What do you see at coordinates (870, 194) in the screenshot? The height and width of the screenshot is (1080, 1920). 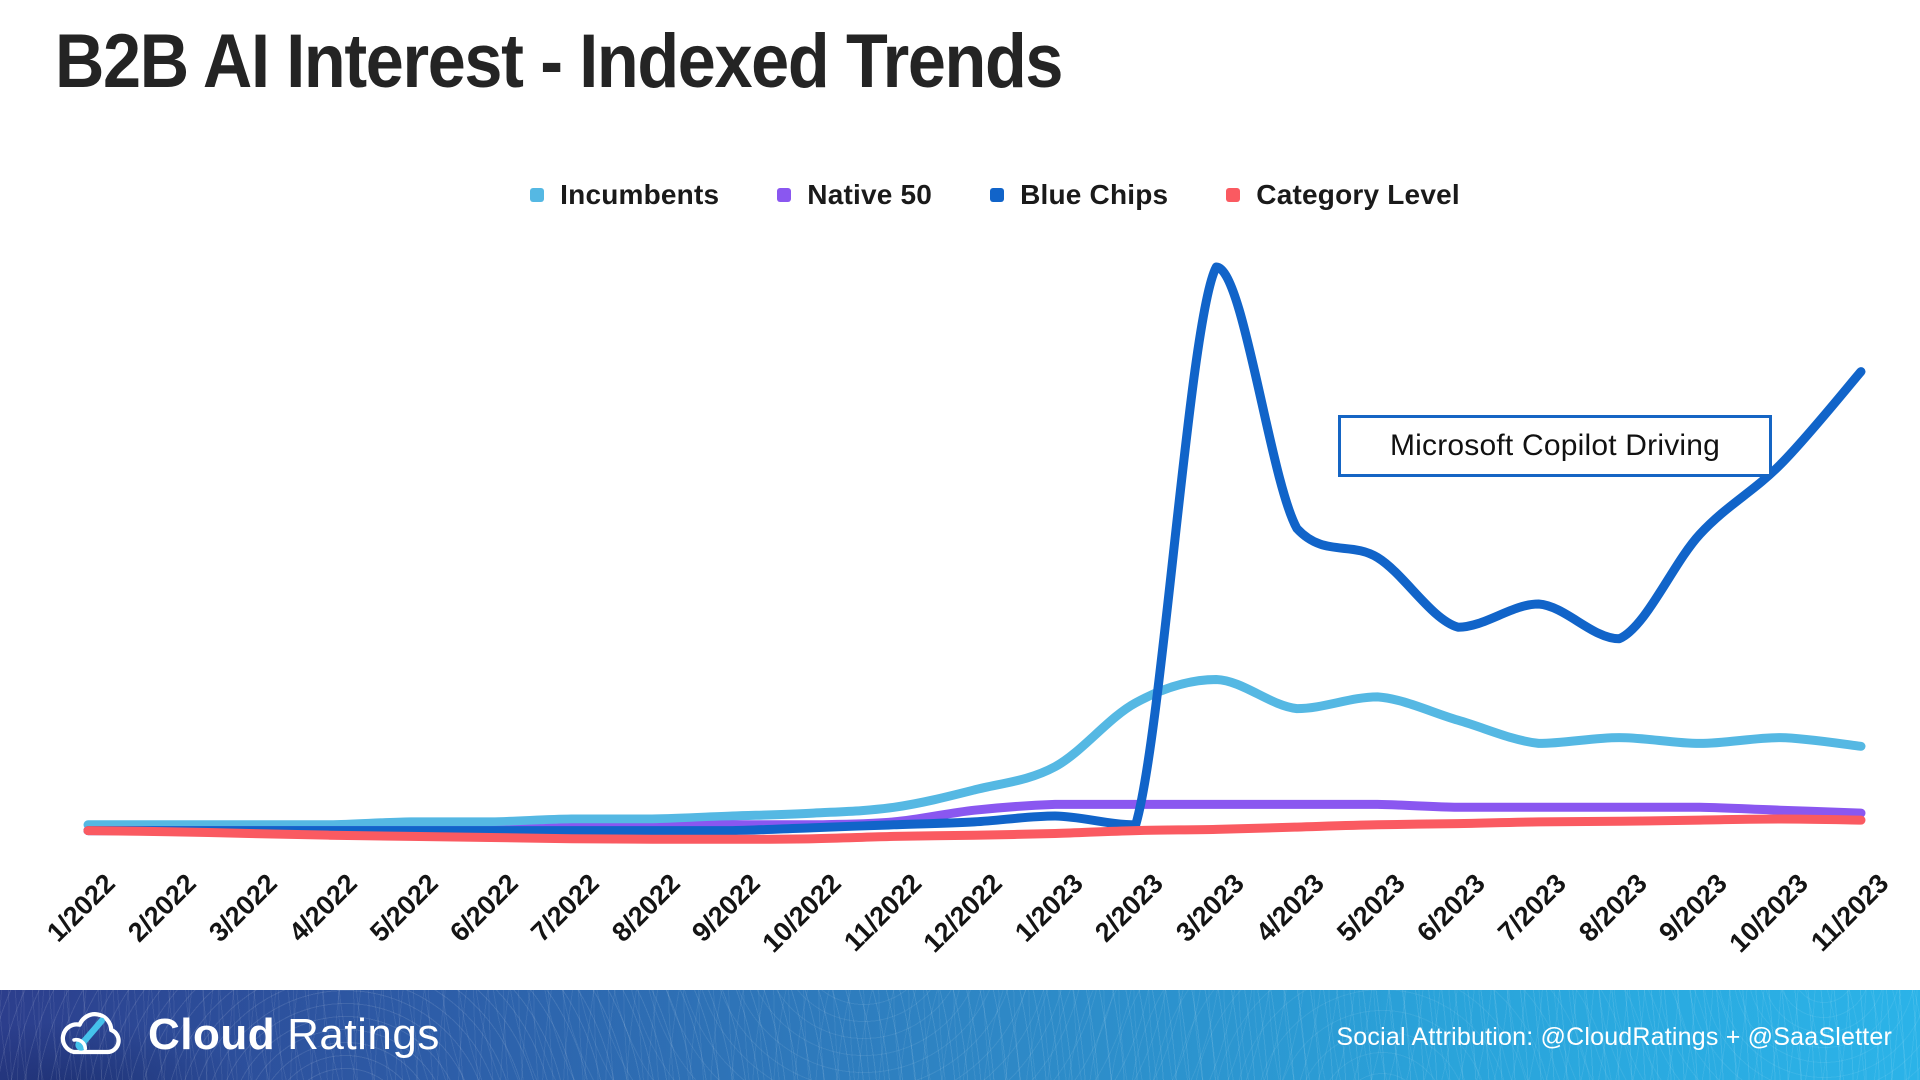 I see `legend-label: Native 50` at bounding box center [870, 194].